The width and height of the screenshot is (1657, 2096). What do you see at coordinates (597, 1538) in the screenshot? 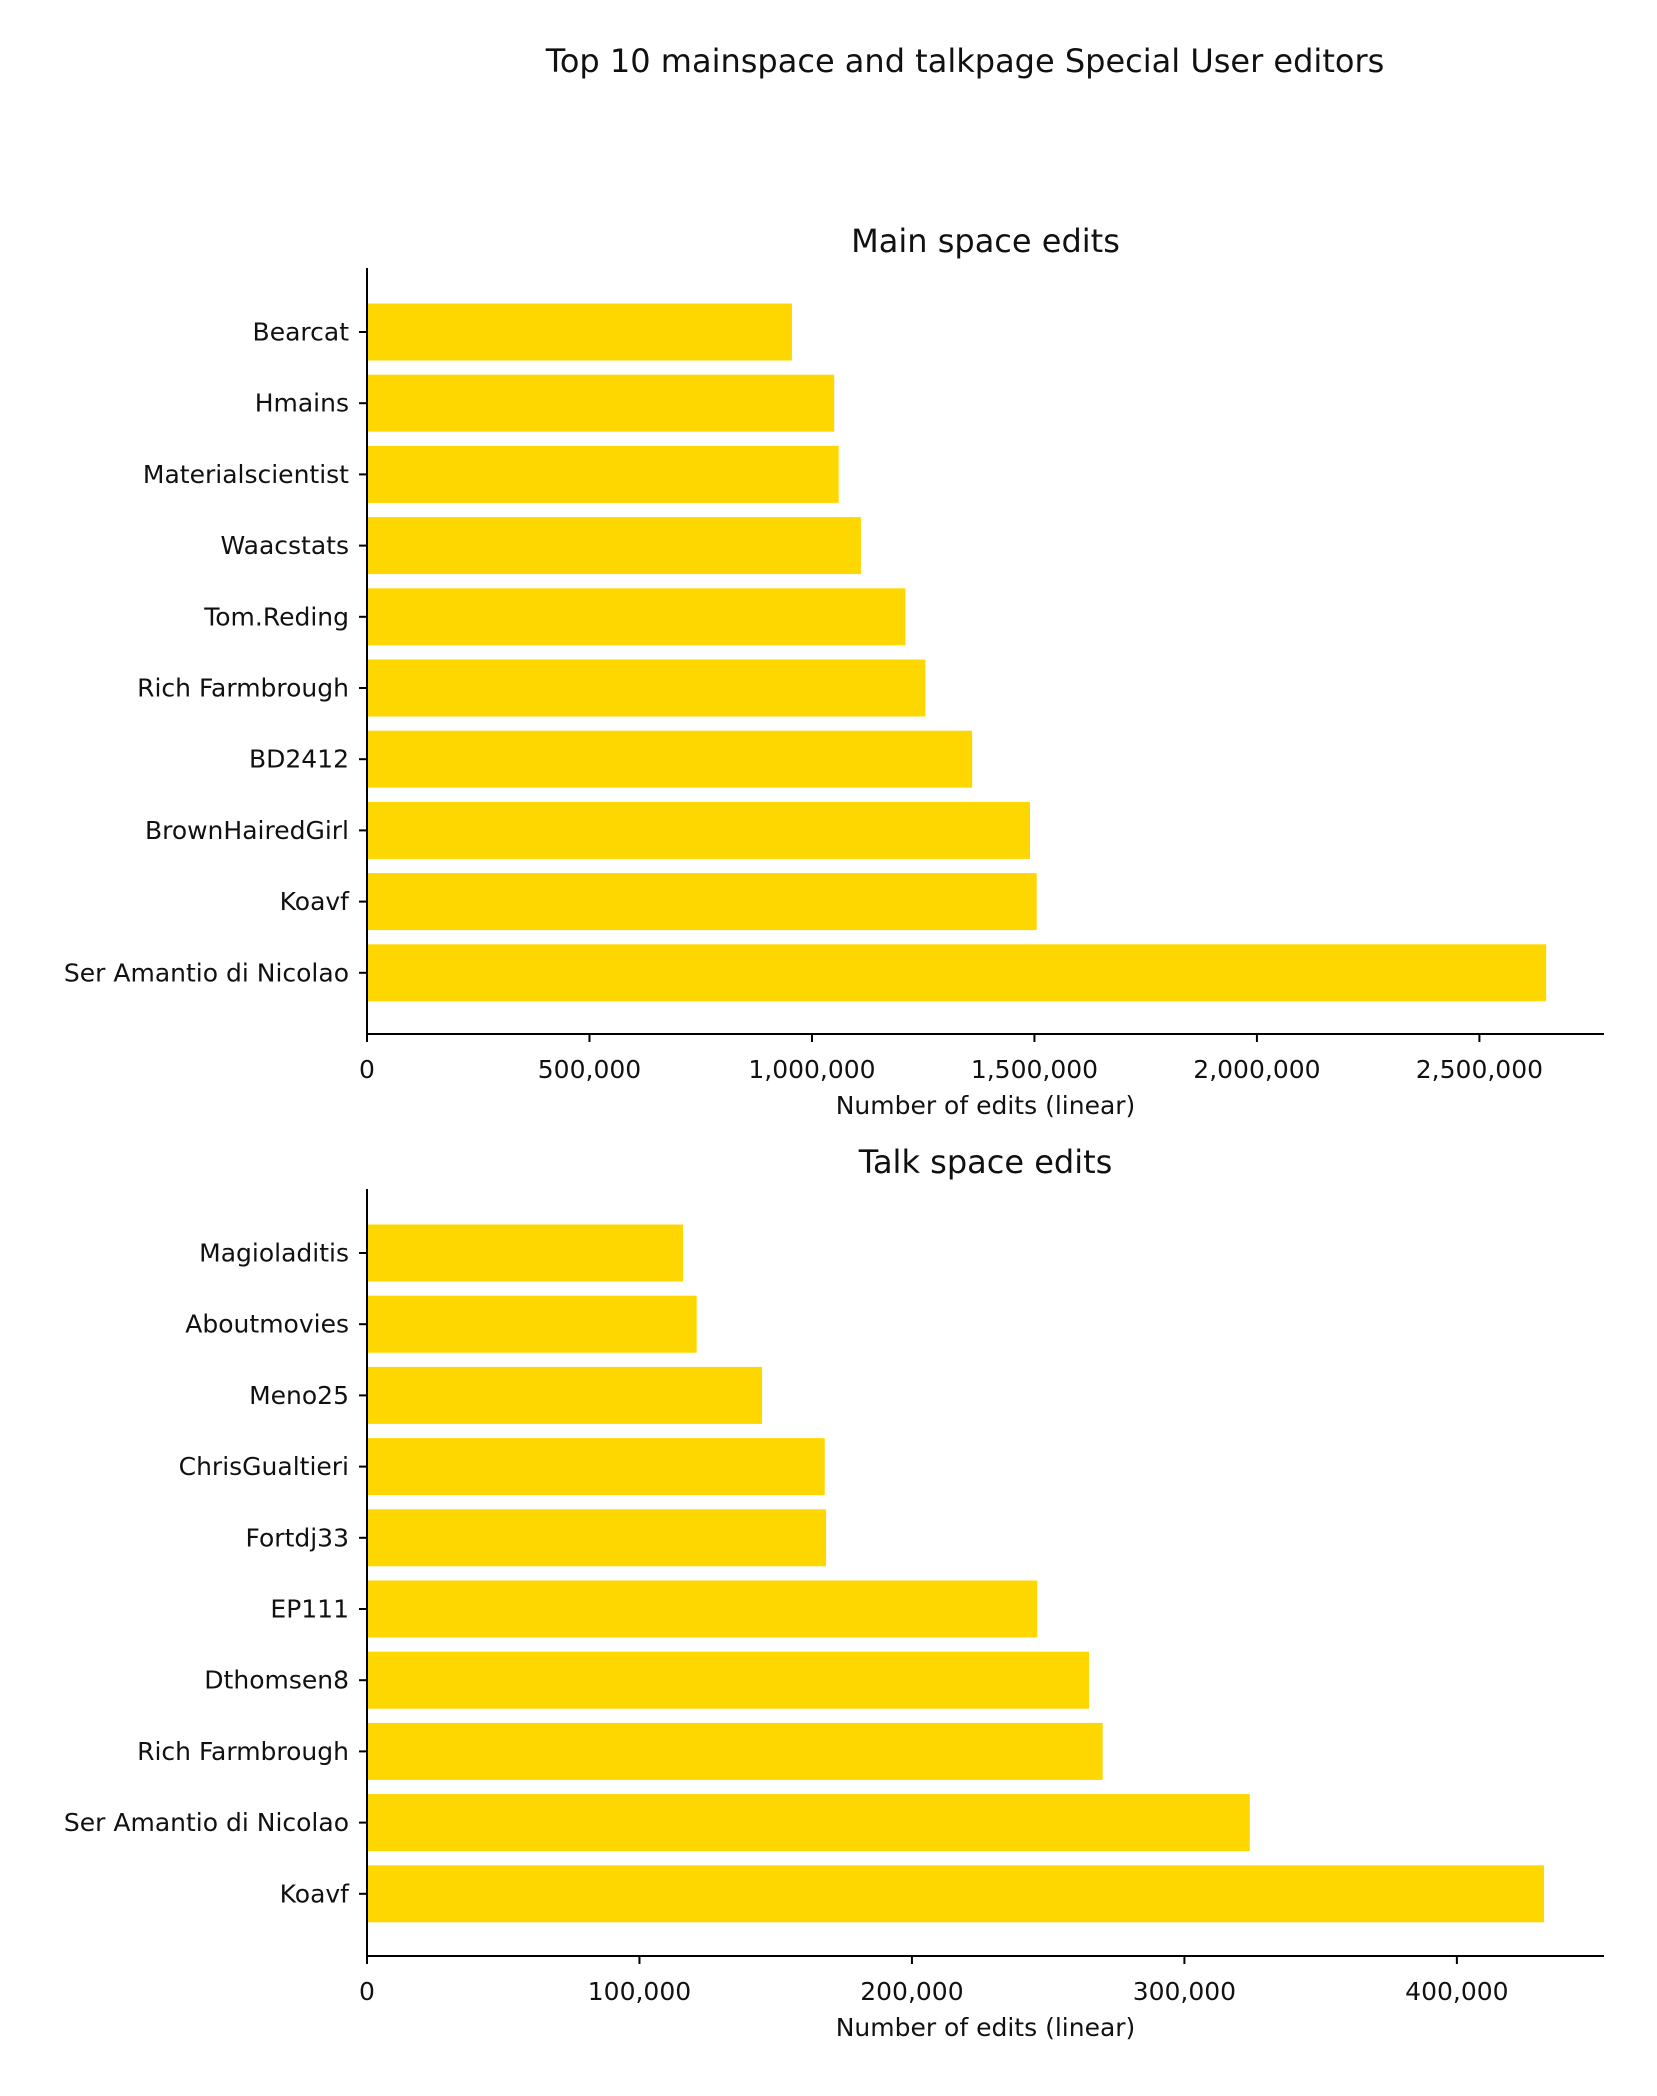
I see `bar-fortdj33` at bounding box center [597, 1538].